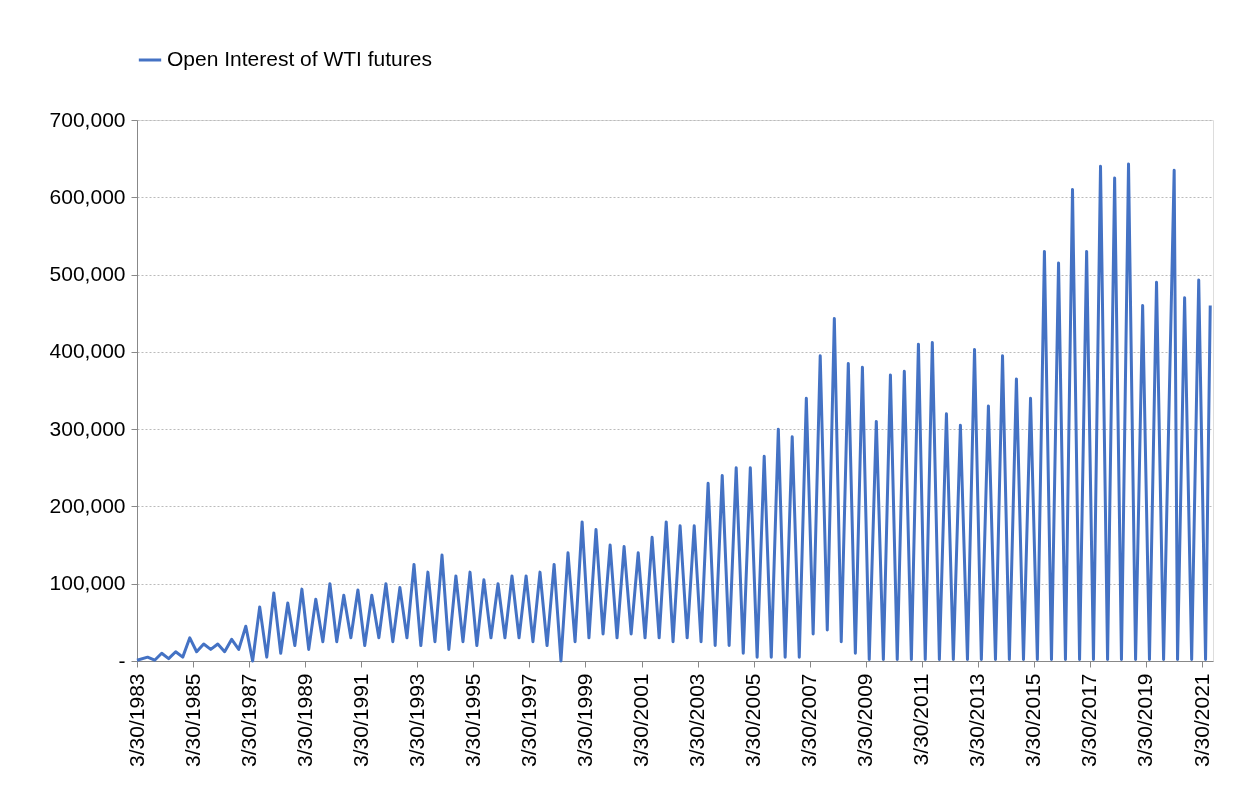 Image resolution: width=1245 pixels, height=804 pixels. Describe the element at coordinates (192, 720) in the screenshot. I see `x-tick-label: 3/30/1985` at that location.